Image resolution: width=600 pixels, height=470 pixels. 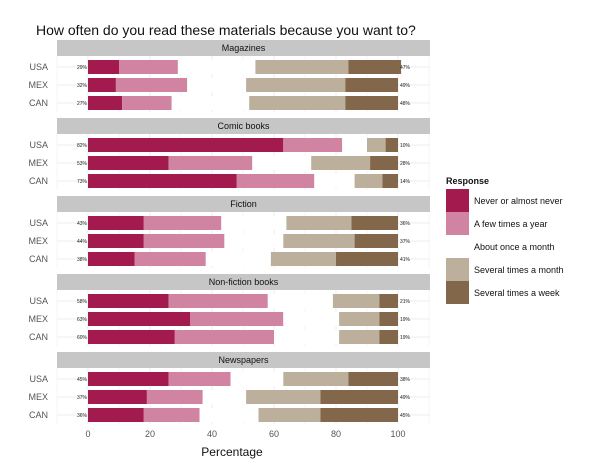 What do you see at coordinates (82, 104) in the screenshot?
I see `left-percent-label: 27%` at bounding box center [82, 104].